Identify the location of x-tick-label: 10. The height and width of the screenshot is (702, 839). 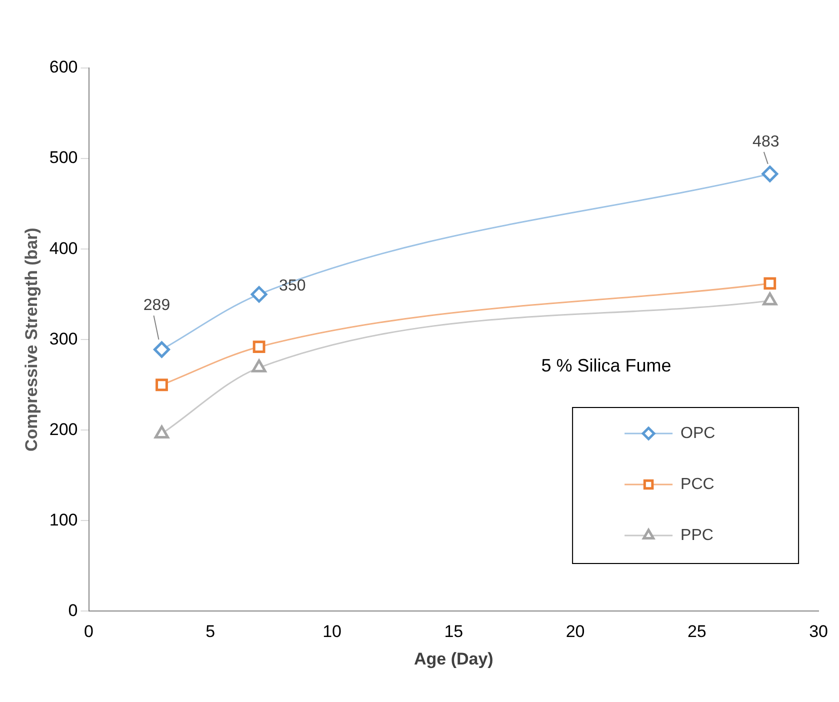
(332, 632).